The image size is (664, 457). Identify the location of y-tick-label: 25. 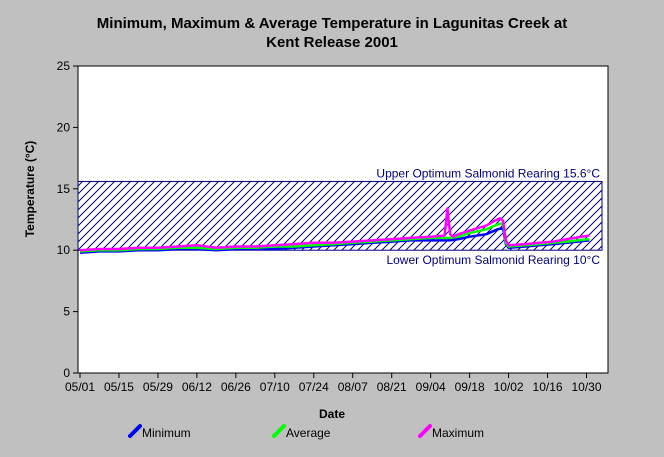
(64, 66).